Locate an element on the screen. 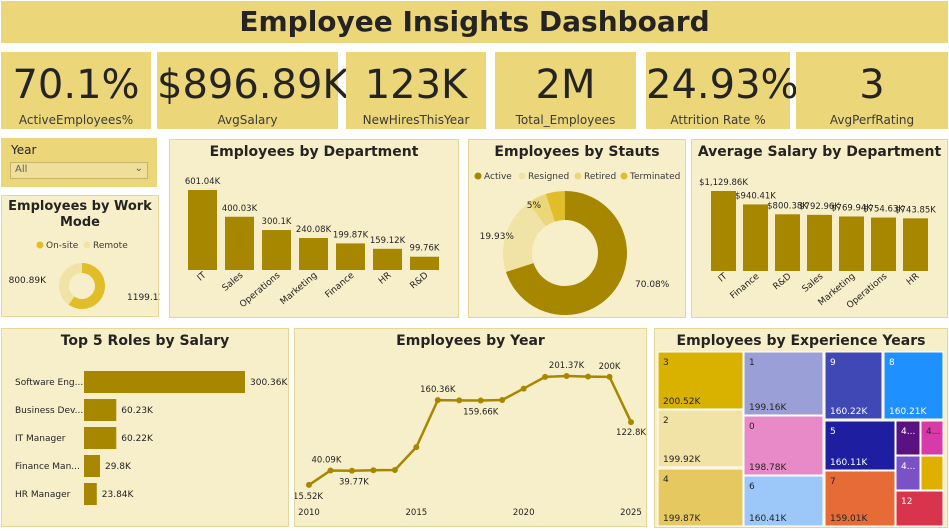  kpi-value: 3 is located at coordinates (872, 85).